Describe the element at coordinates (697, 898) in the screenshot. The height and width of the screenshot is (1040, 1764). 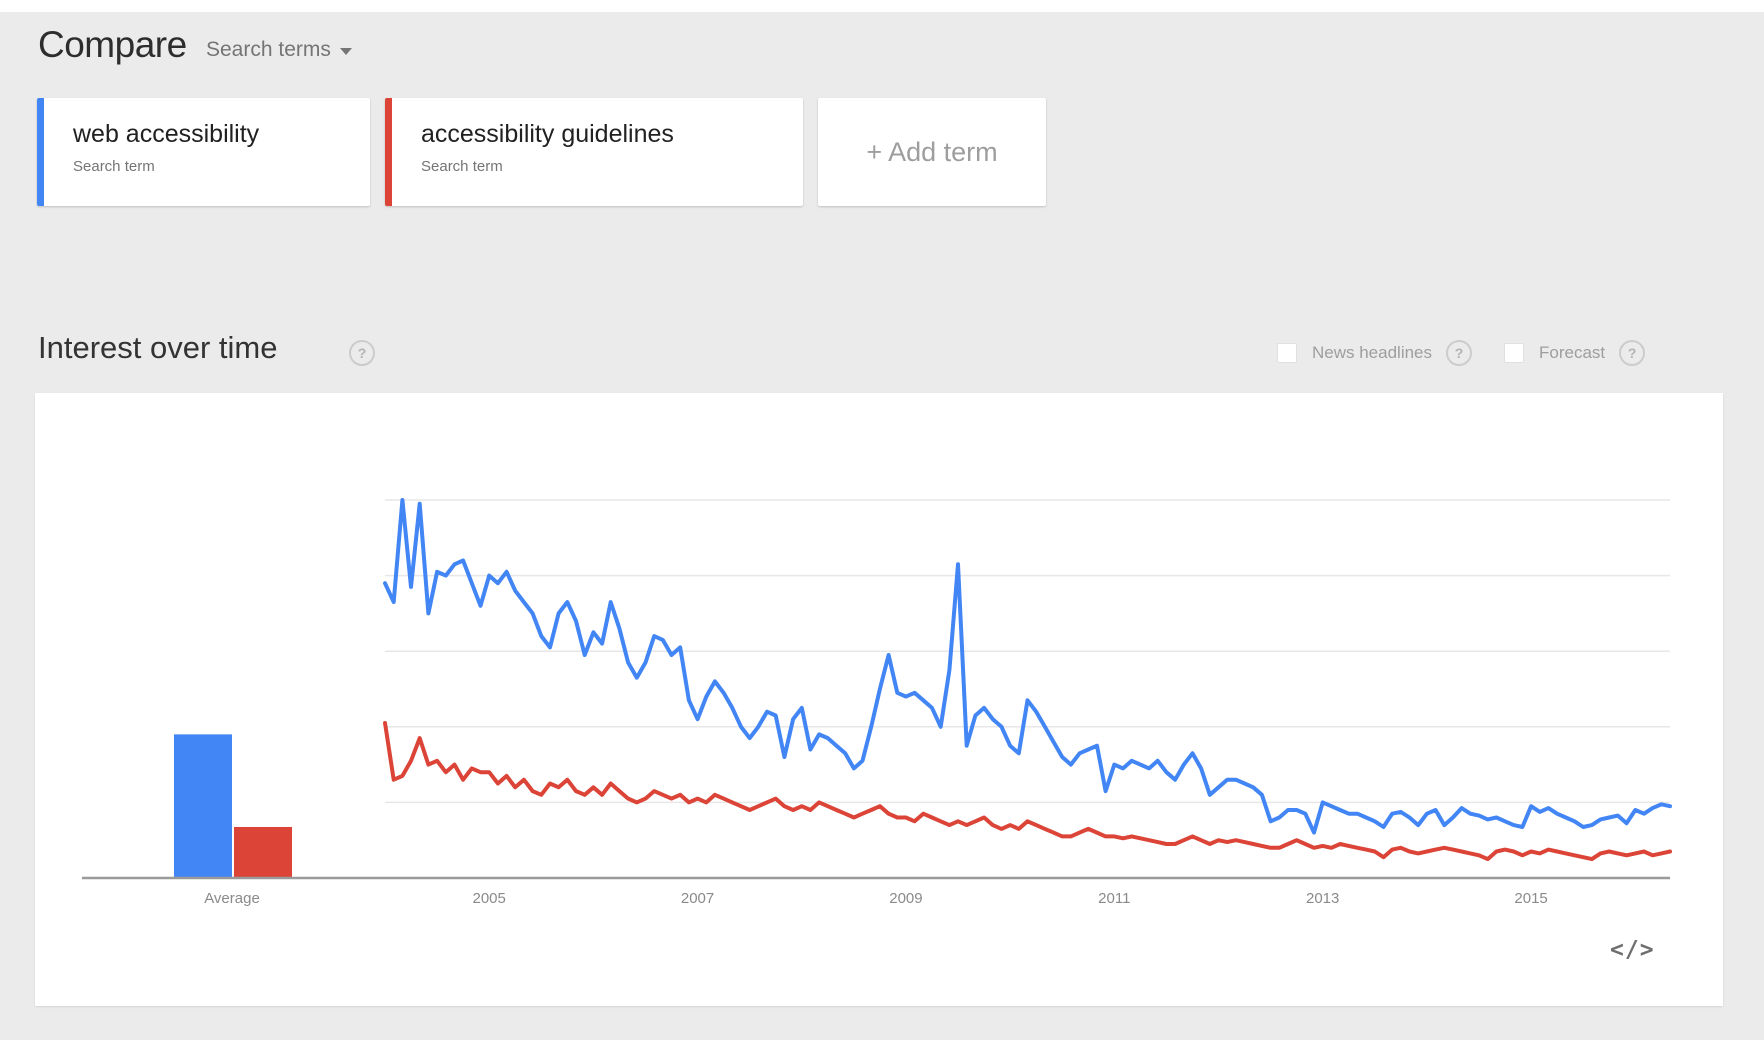
I see `x-axis-tick-label: 2007` at that location.